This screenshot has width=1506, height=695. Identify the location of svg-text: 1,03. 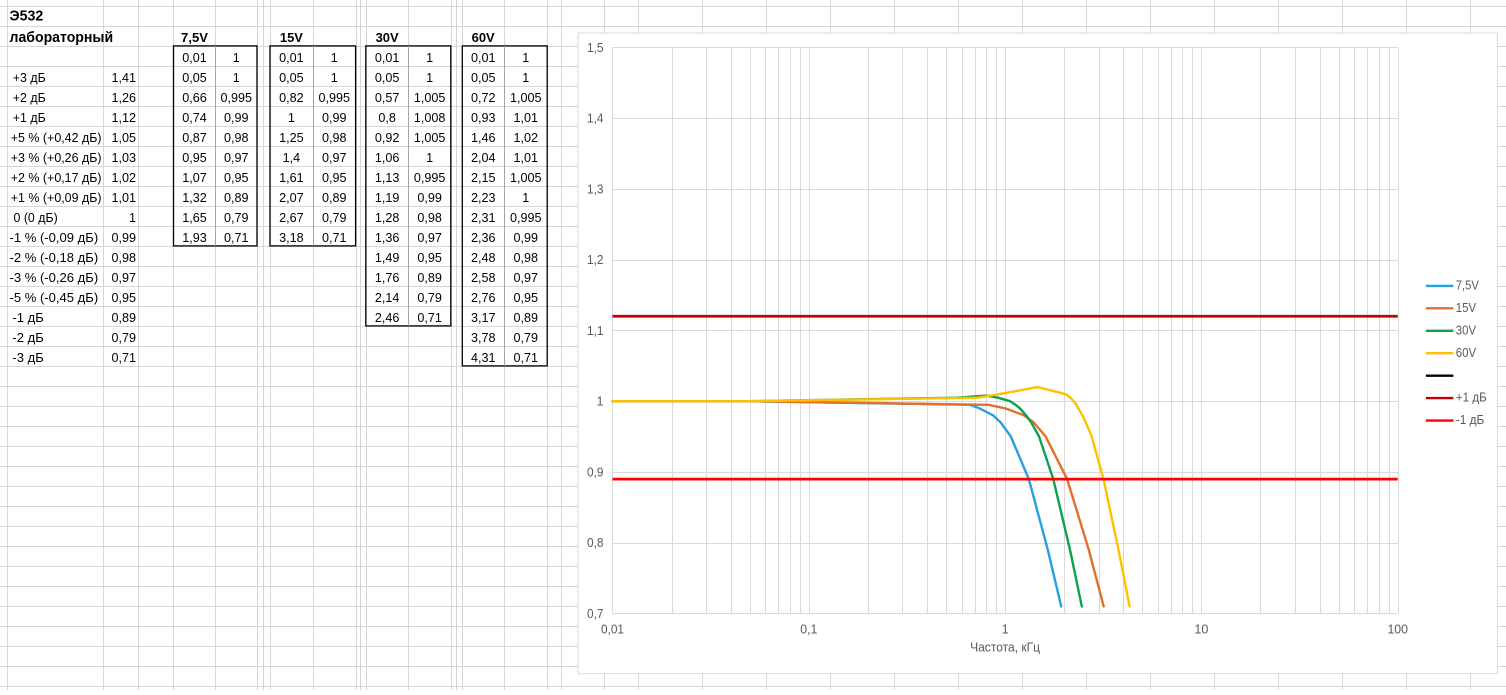
(123, 158).